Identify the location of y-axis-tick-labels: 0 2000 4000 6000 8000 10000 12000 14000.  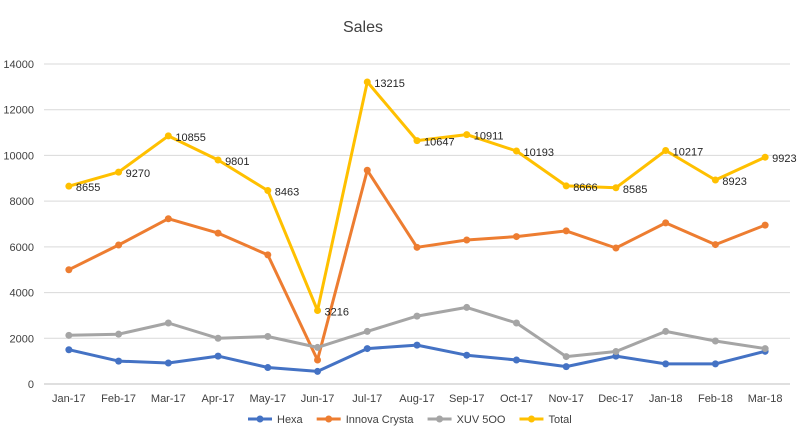
(18, 225).